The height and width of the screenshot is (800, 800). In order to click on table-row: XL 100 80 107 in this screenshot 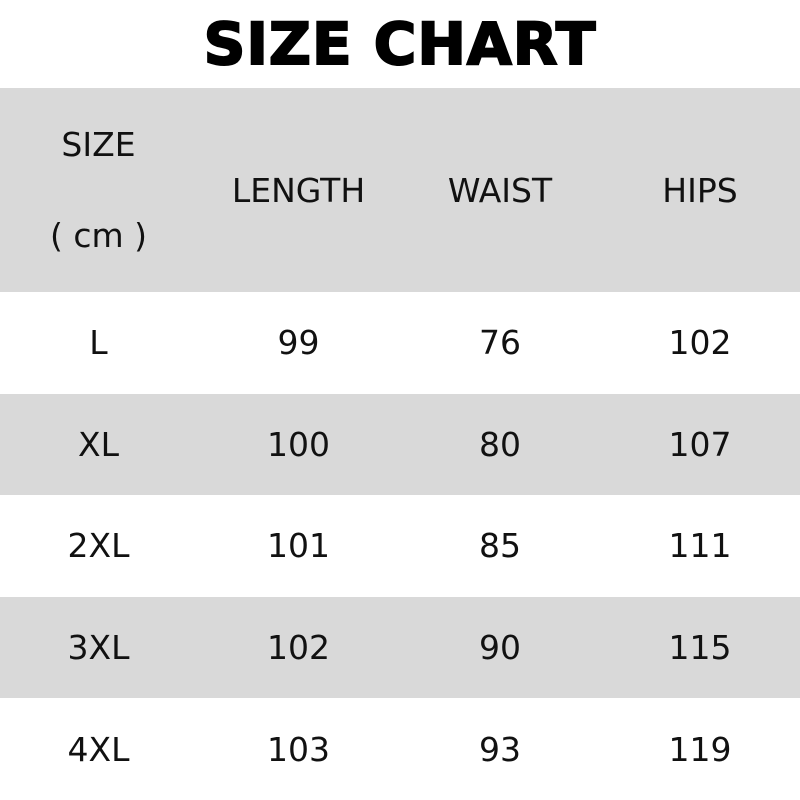, I will do `click(400, 444)`.